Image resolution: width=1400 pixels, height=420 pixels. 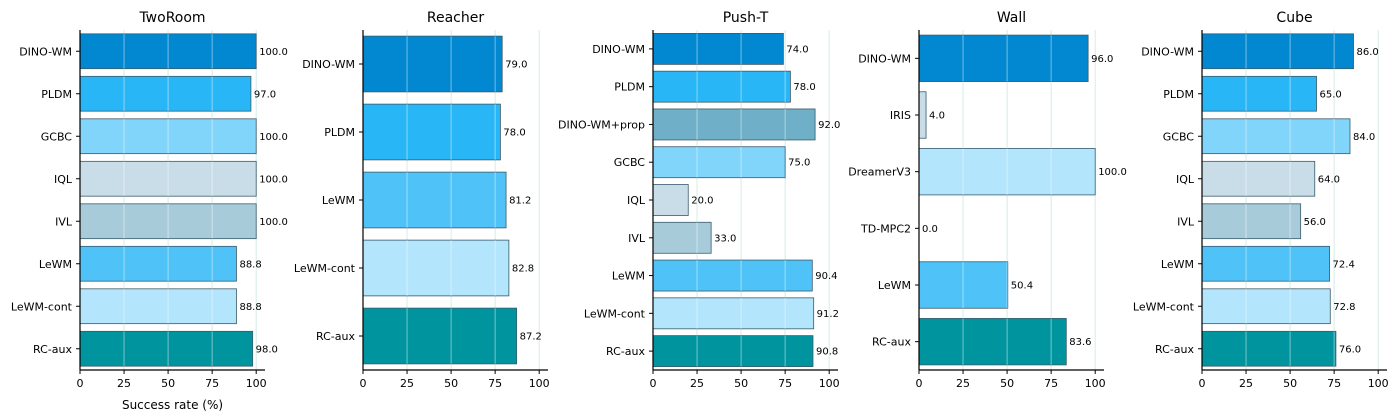 I want to click on panel-title: Cube, so click(x=1294, y=18).